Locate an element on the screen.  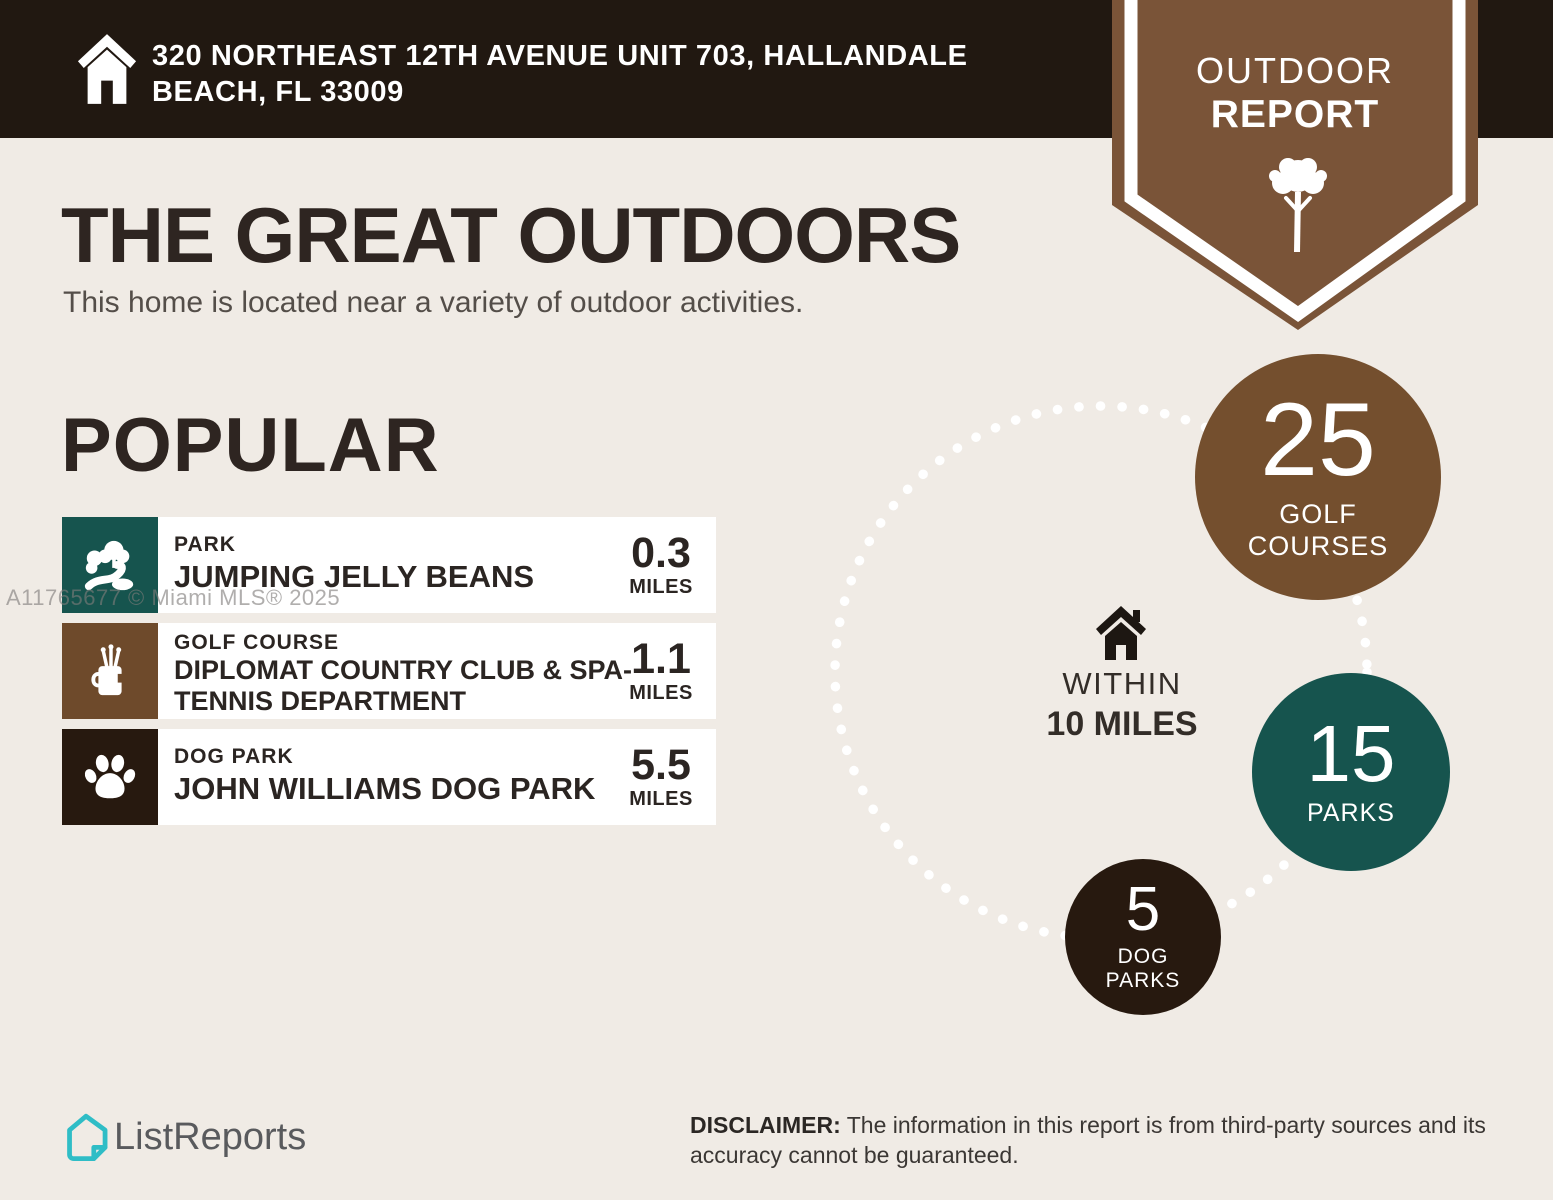
ribbon-title-line2: REPORT is located at coordinates (1295, 114).